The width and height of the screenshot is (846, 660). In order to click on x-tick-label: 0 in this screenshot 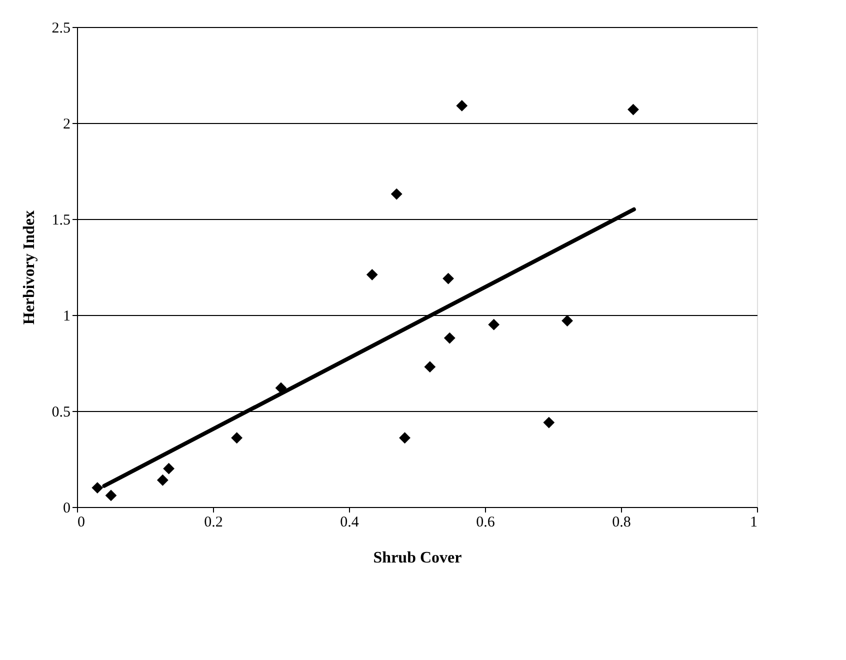, I will do `click(81, 522)`.